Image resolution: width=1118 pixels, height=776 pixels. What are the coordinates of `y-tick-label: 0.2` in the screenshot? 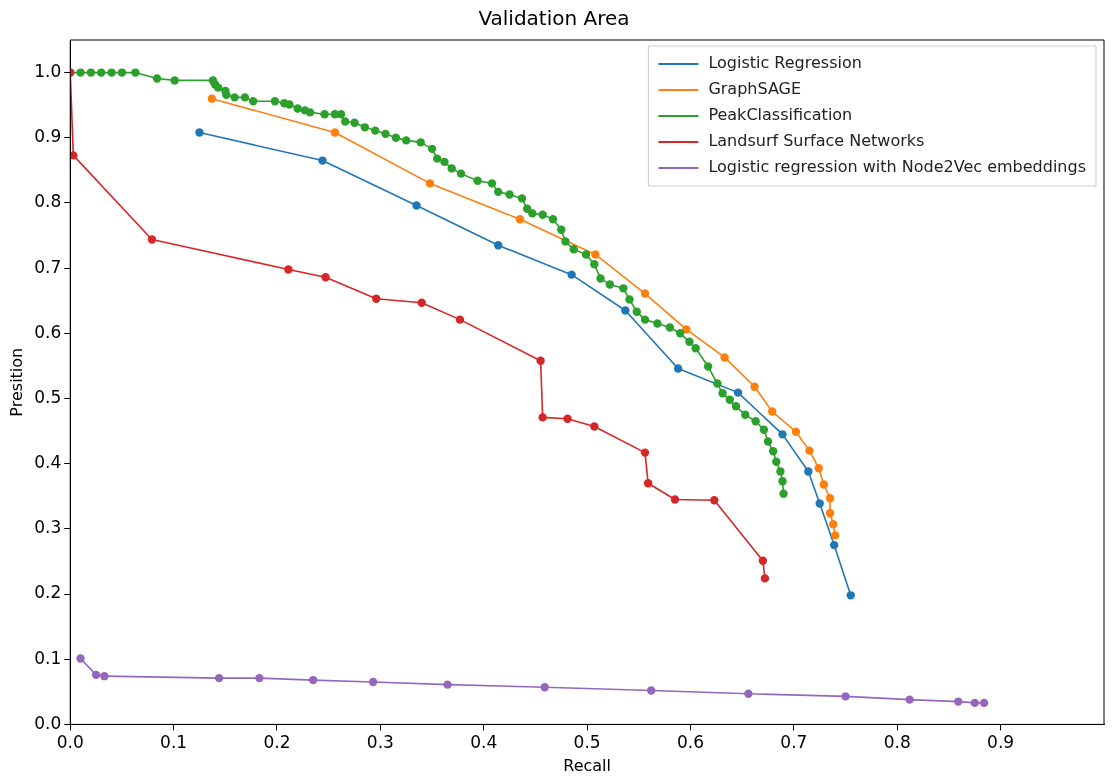 It's located at (48, 592).